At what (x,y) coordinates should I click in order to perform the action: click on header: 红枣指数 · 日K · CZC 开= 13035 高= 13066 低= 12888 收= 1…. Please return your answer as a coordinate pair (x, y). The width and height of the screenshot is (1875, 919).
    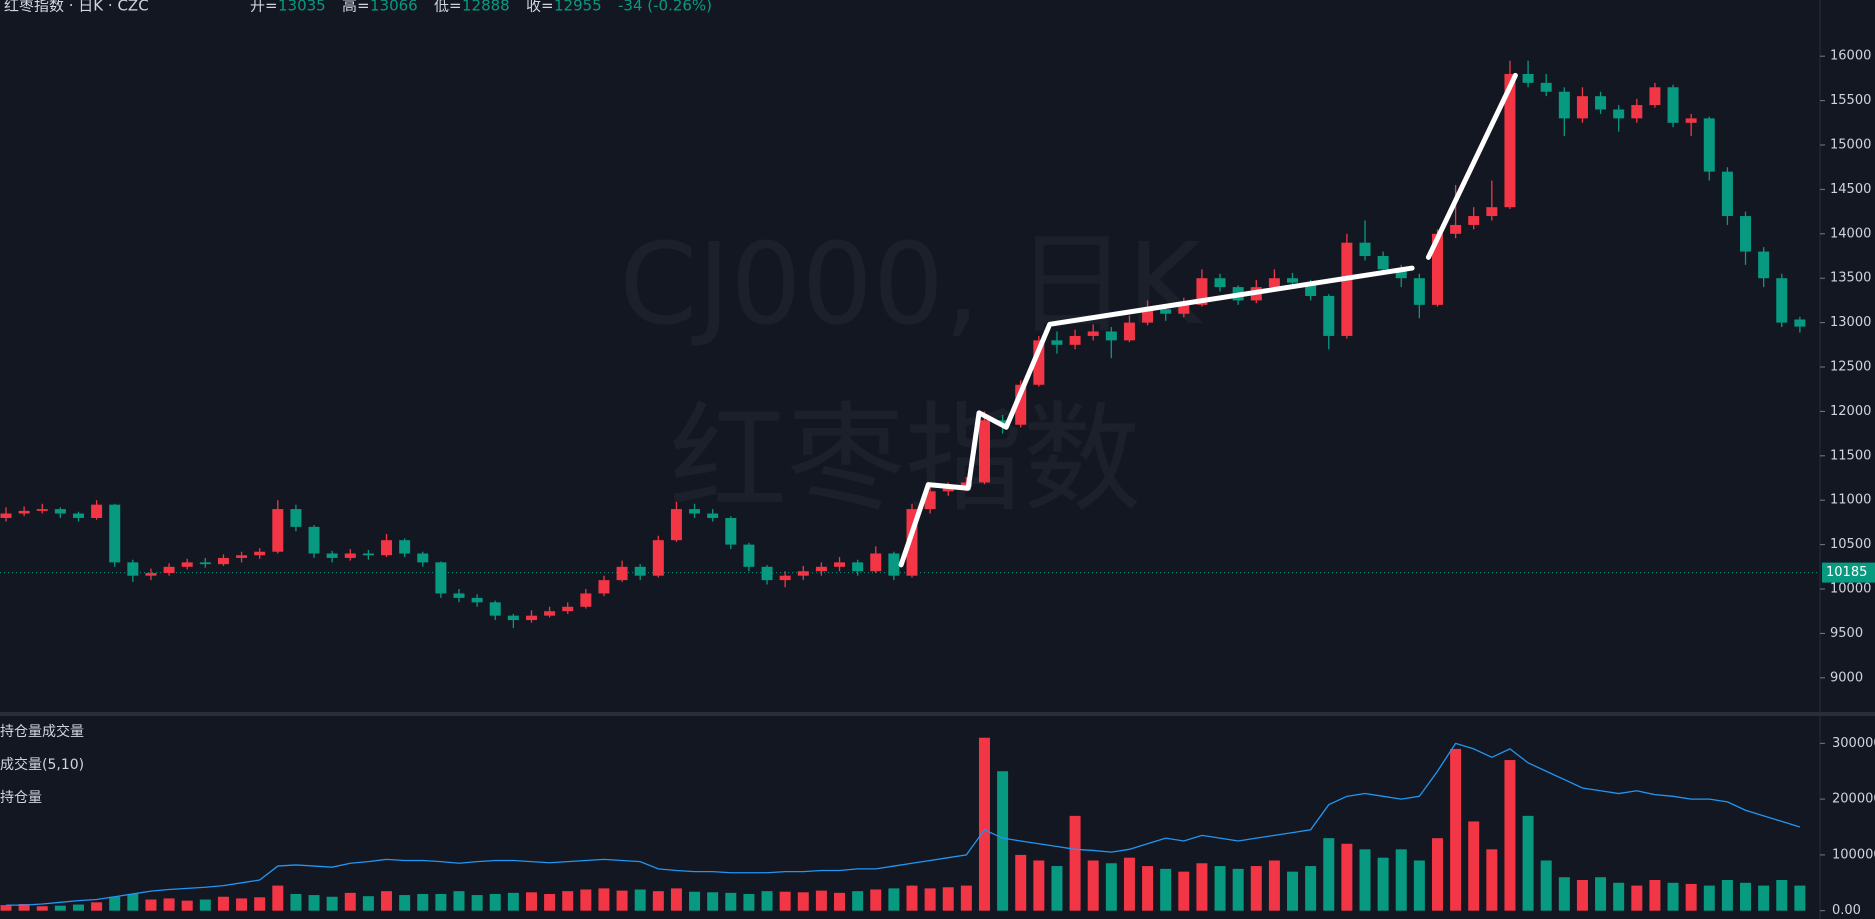
    Looking at the image, I should click on (358, 7).